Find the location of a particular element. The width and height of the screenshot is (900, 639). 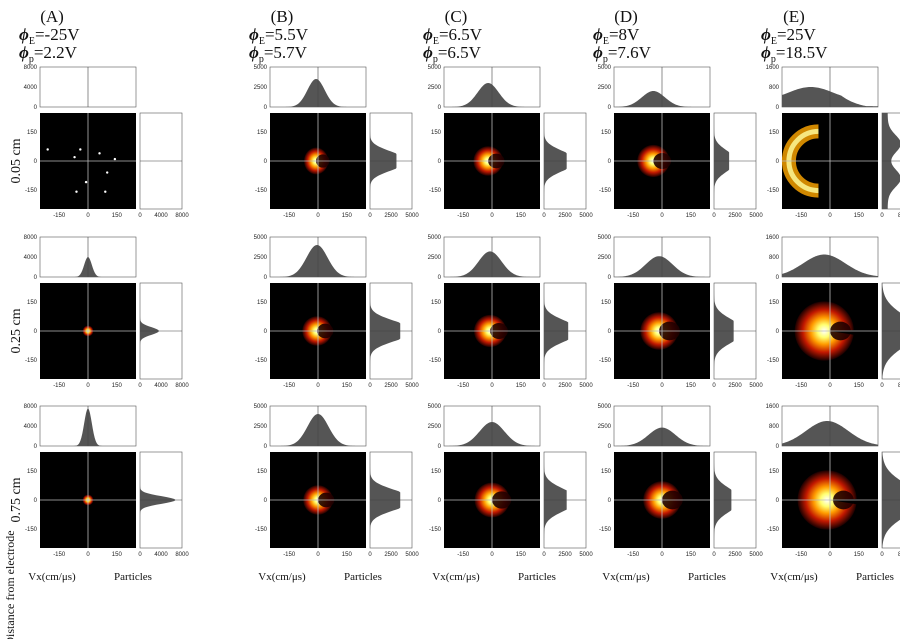

phi-e-label: ϕE=-25V is located at coordinates (49, 36).